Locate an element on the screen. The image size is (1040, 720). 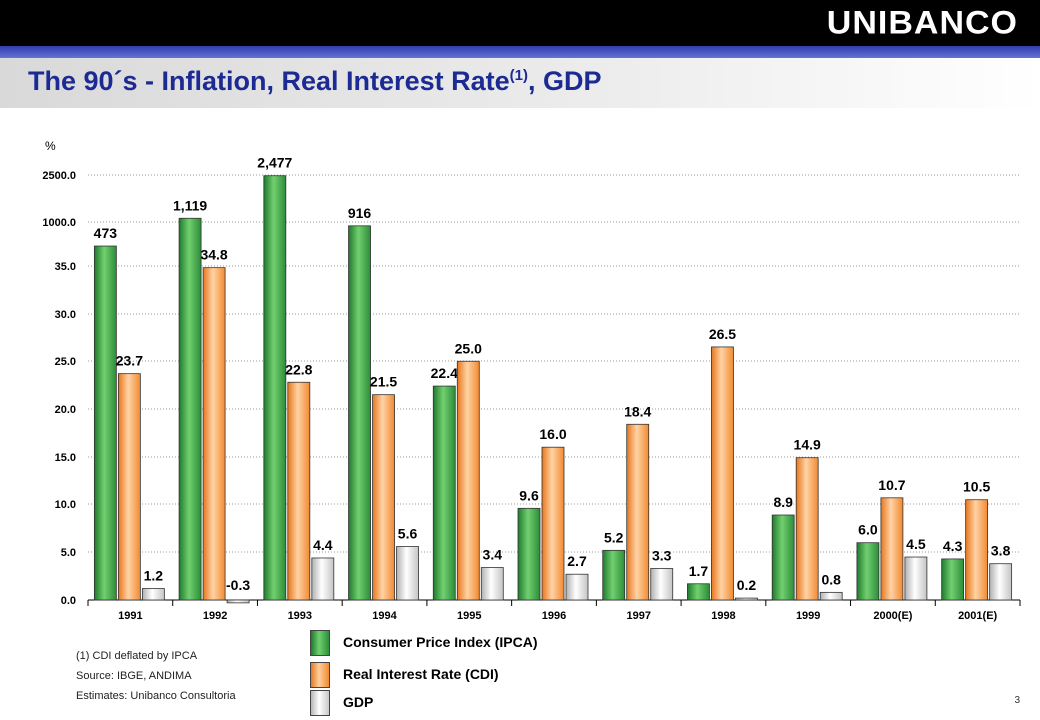
data-label-cdi: 21.5 is located at coordinates (383, 382).